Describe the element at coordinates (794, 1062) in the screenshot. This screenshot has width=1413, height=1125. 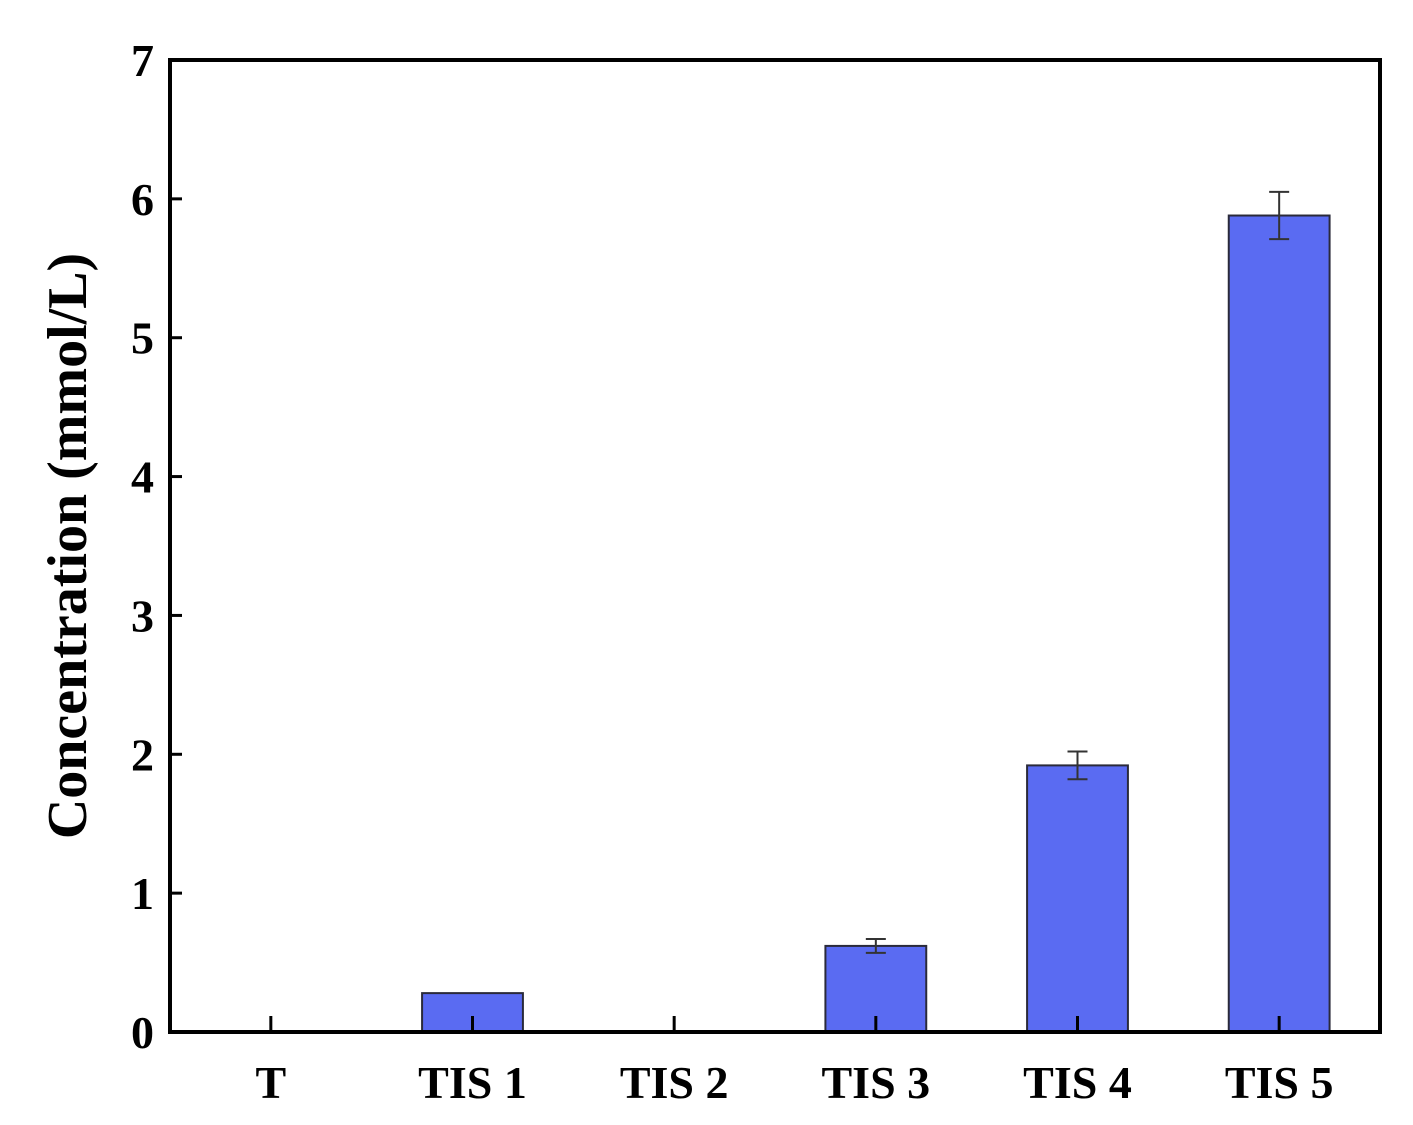
I see `x-axis-ticks: T TIS 1 TIS 2 TIS 3 TIS 4 TIS 5` at that location.